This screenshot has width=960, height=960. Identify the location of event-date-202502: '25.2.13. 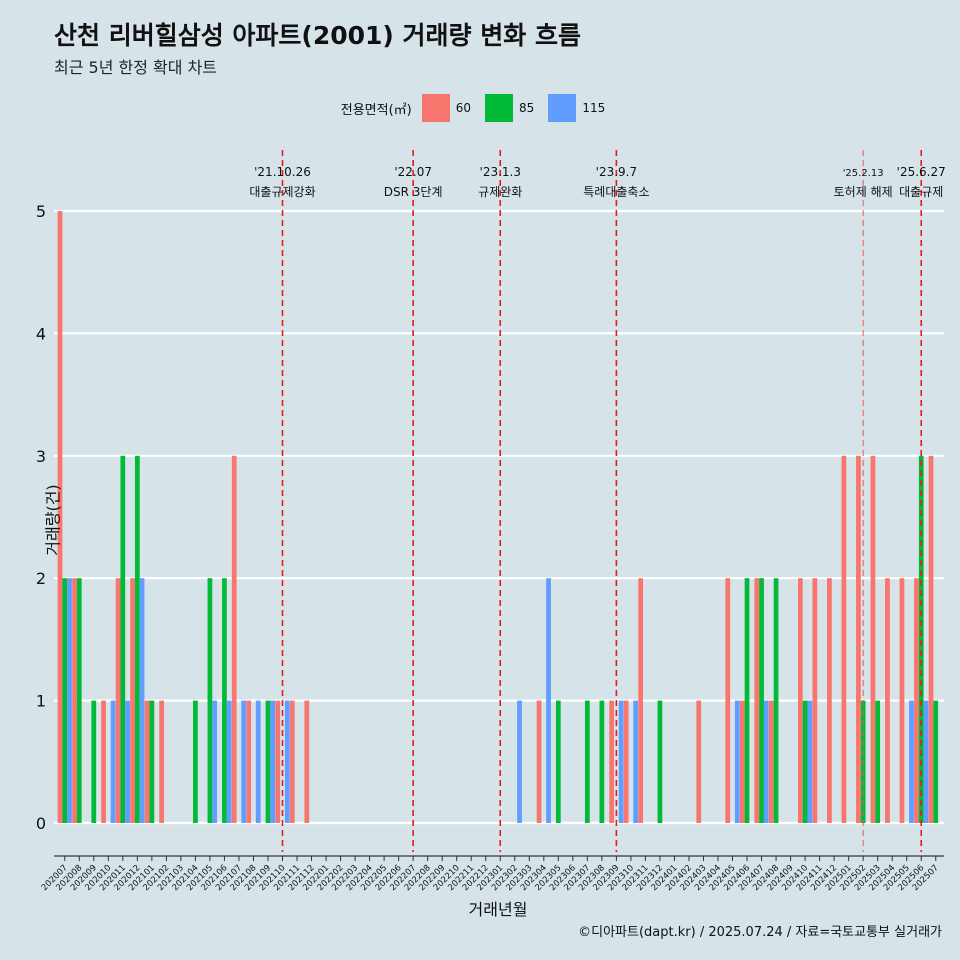
(863, 173).